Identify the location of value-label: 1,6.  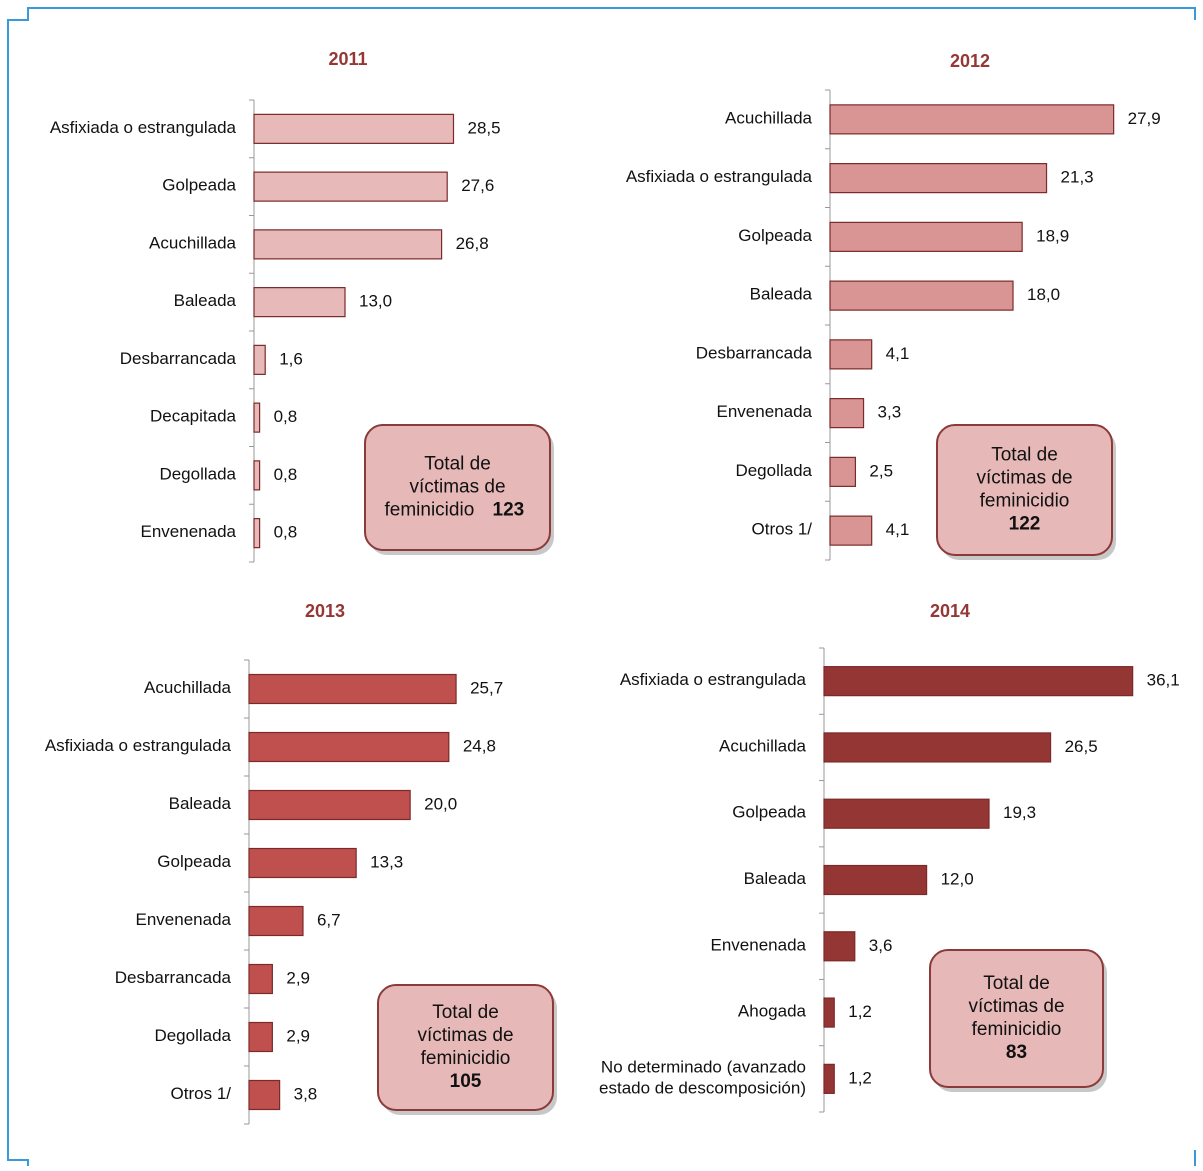
(291, 358).